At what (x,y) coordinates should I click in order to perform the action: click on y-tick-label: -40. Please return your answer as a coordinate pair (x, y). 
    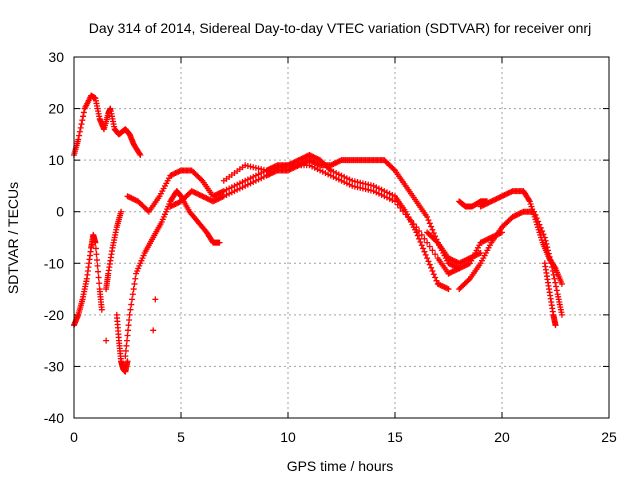
    Looking at the image, I should click on (54, 418).